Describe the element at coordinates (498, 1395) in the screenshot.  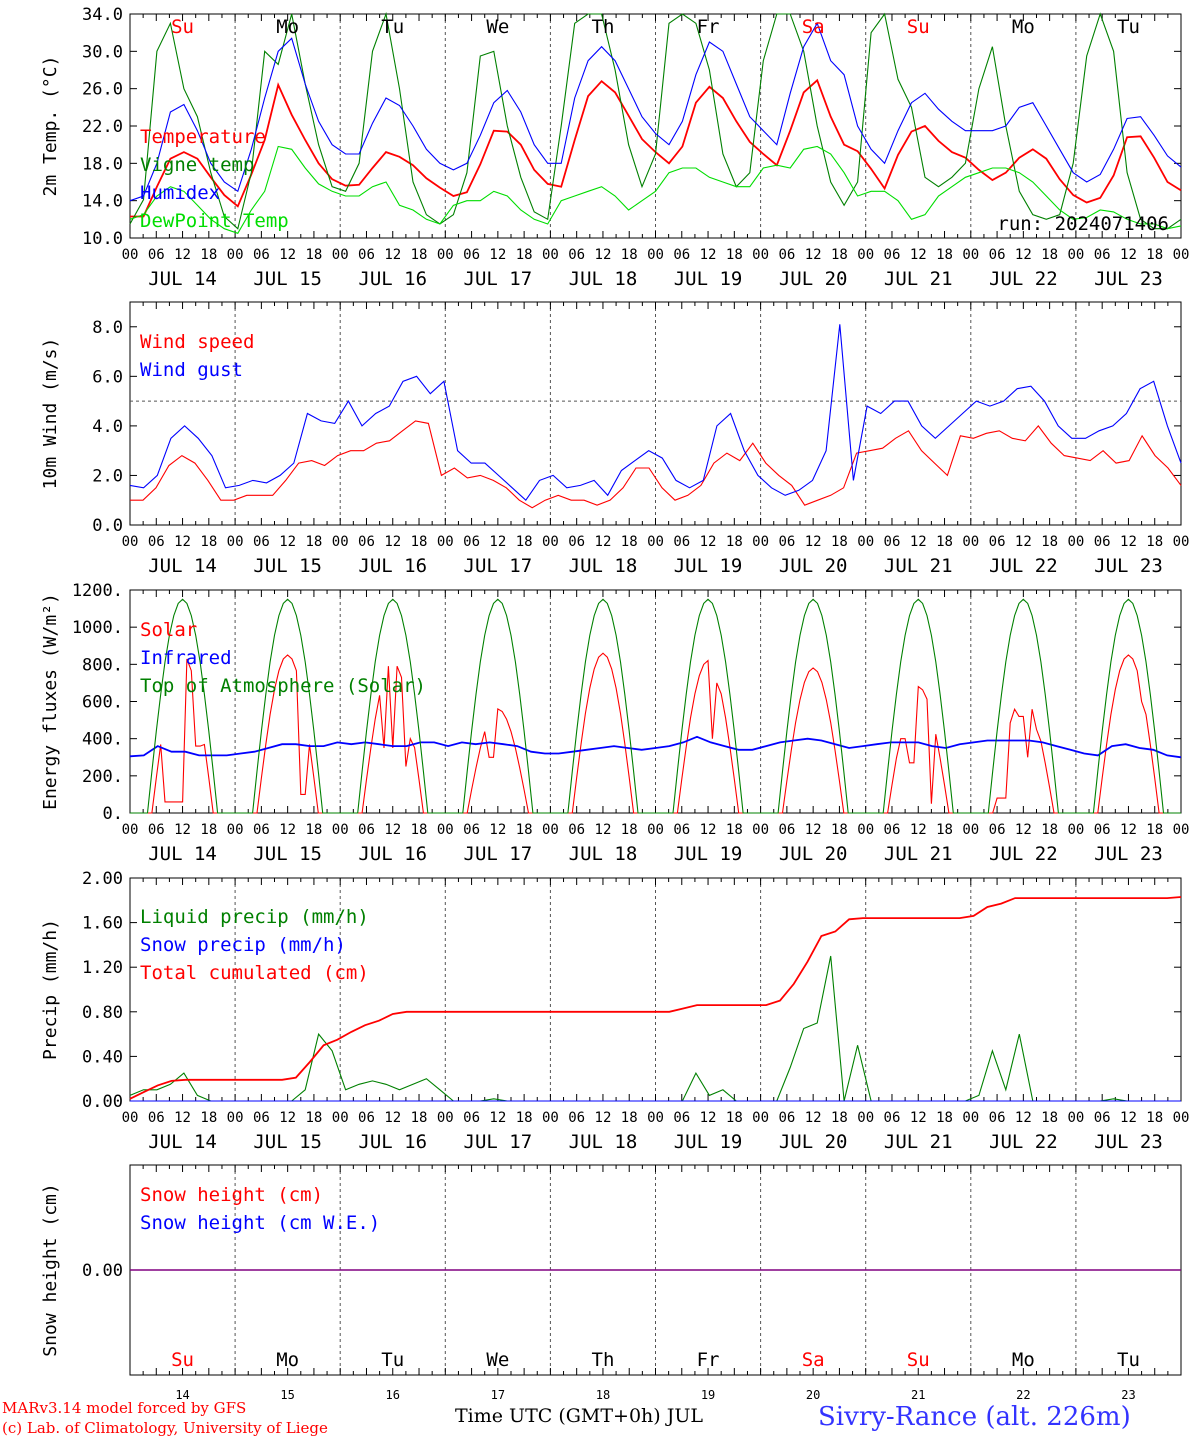
I see `day-number-label: 17` at that location.